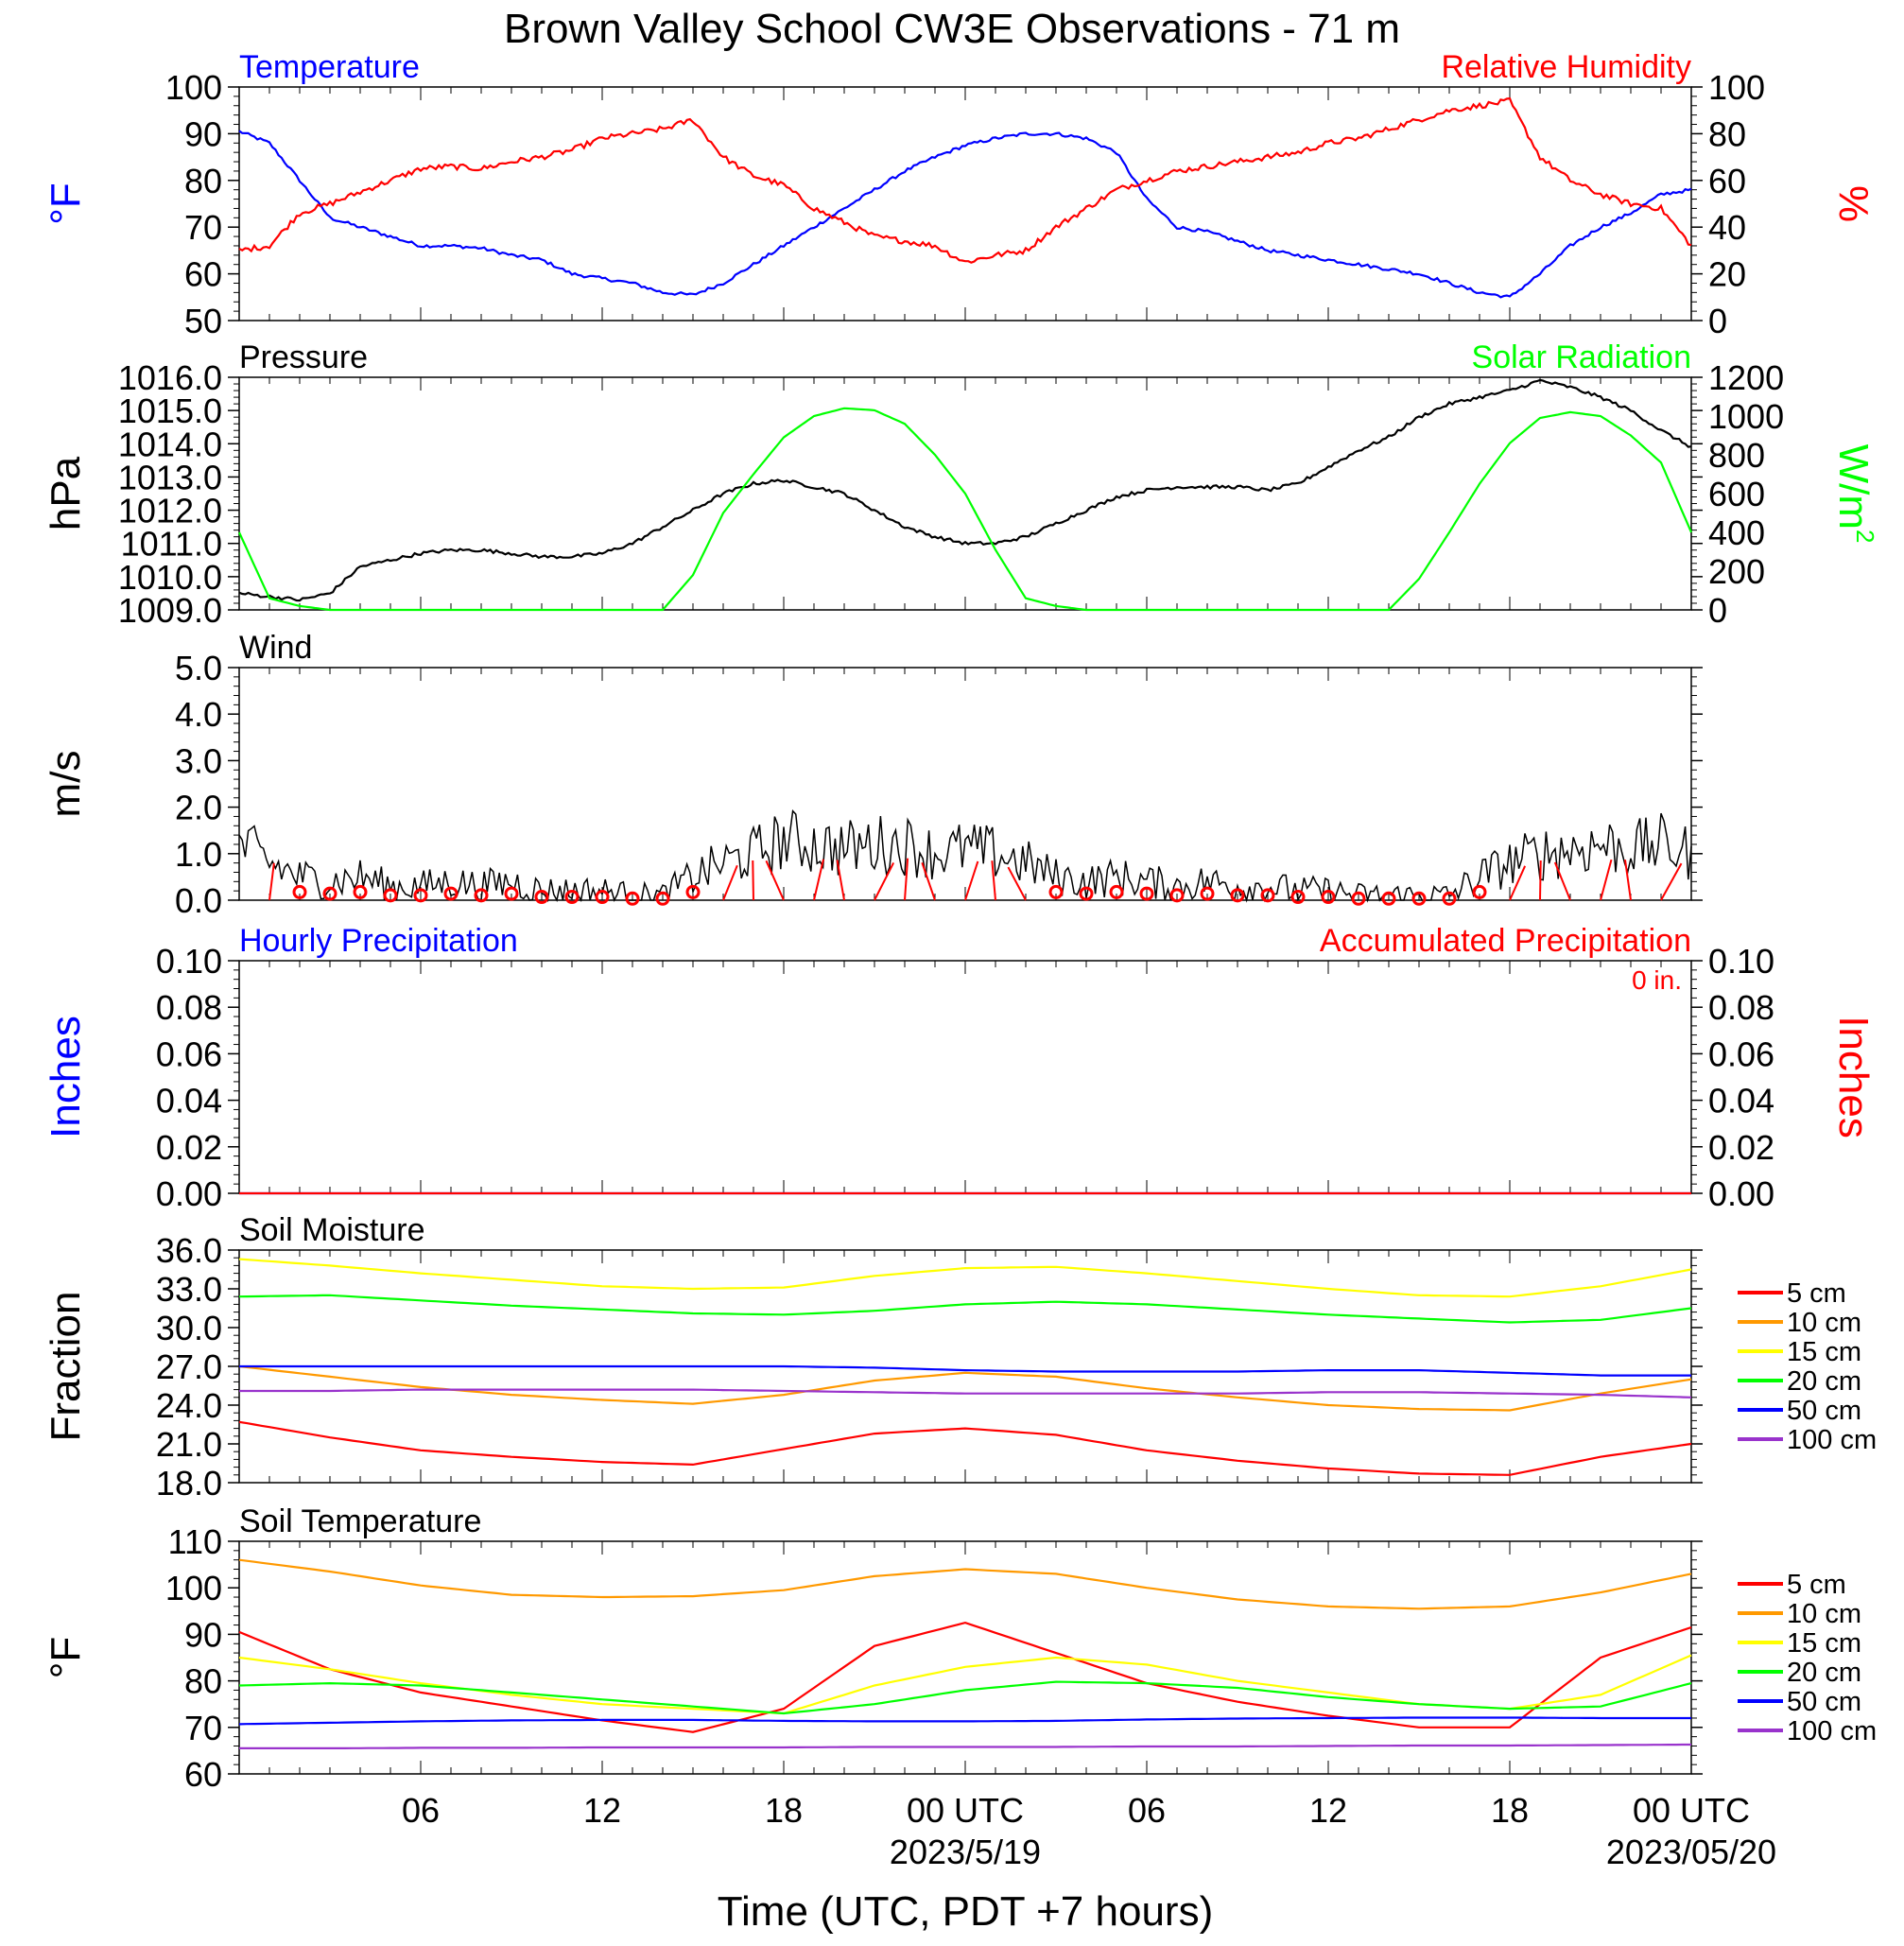 This screenshot has height=1946, width=1904. What do you see at coordinates (1737, 456) in the screenshot?
I see `y-tick-label-right: 800` at bounding box center [1737, 456].